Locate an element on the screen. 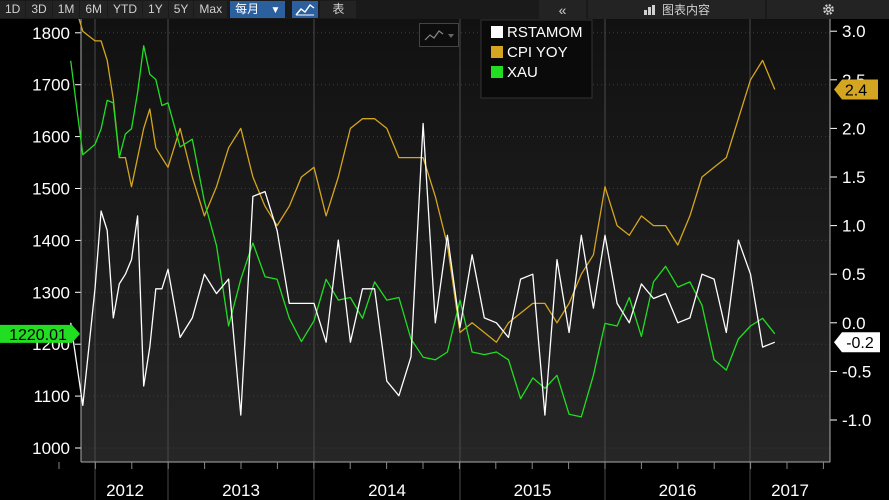 Image resolution: width=889 pixels, height=500 pixels. left-tick-label: 1100 is located at coordinates (51, 396).